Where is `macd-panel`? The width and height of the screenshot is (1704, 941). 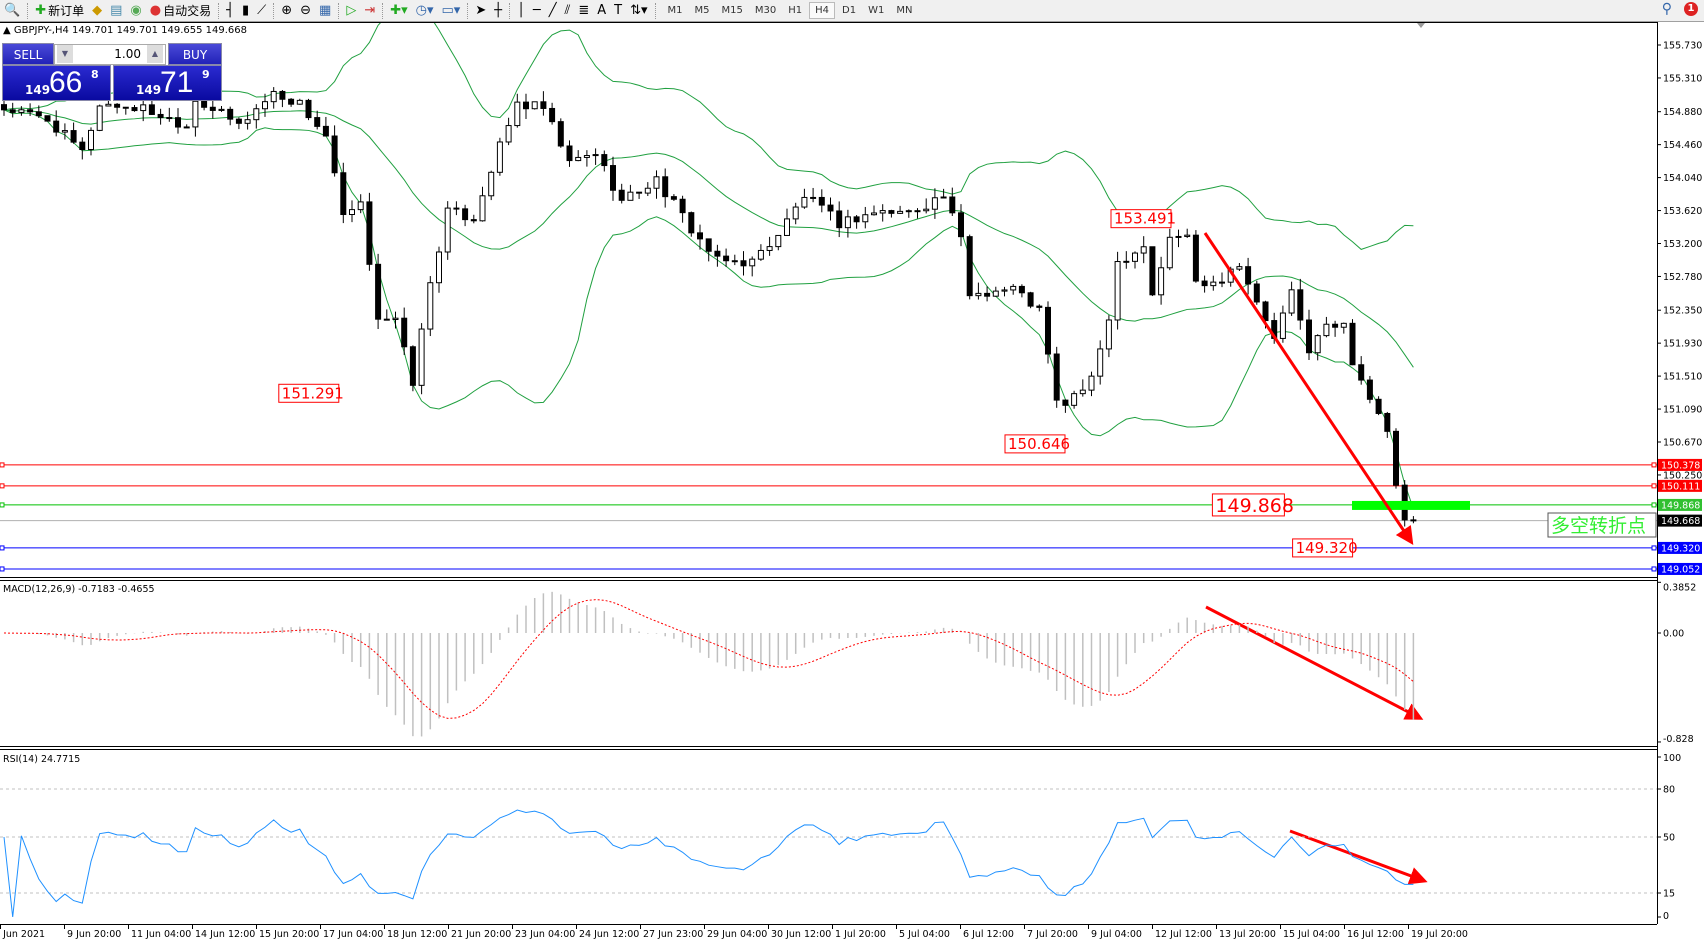 macd-panel is located at coordinates (709, 664).